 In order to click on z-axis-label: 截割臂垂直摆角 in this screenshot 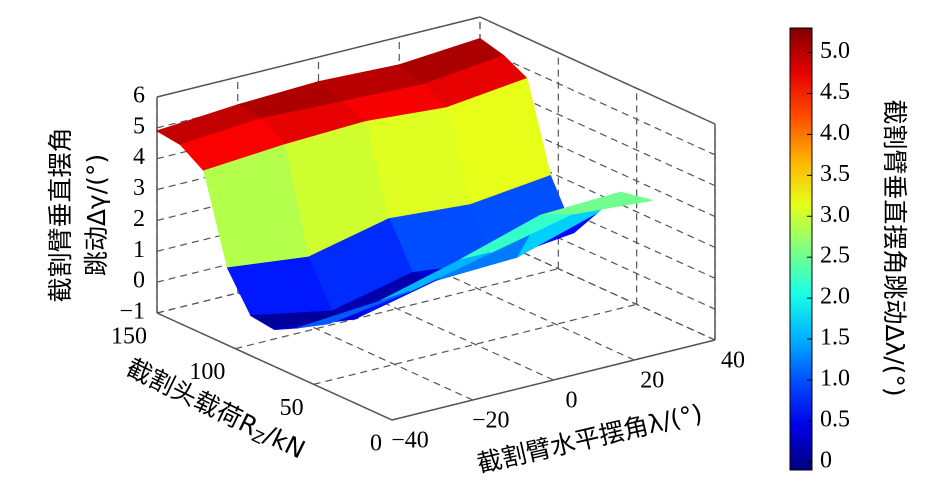, I will do `click(60, 214)`.